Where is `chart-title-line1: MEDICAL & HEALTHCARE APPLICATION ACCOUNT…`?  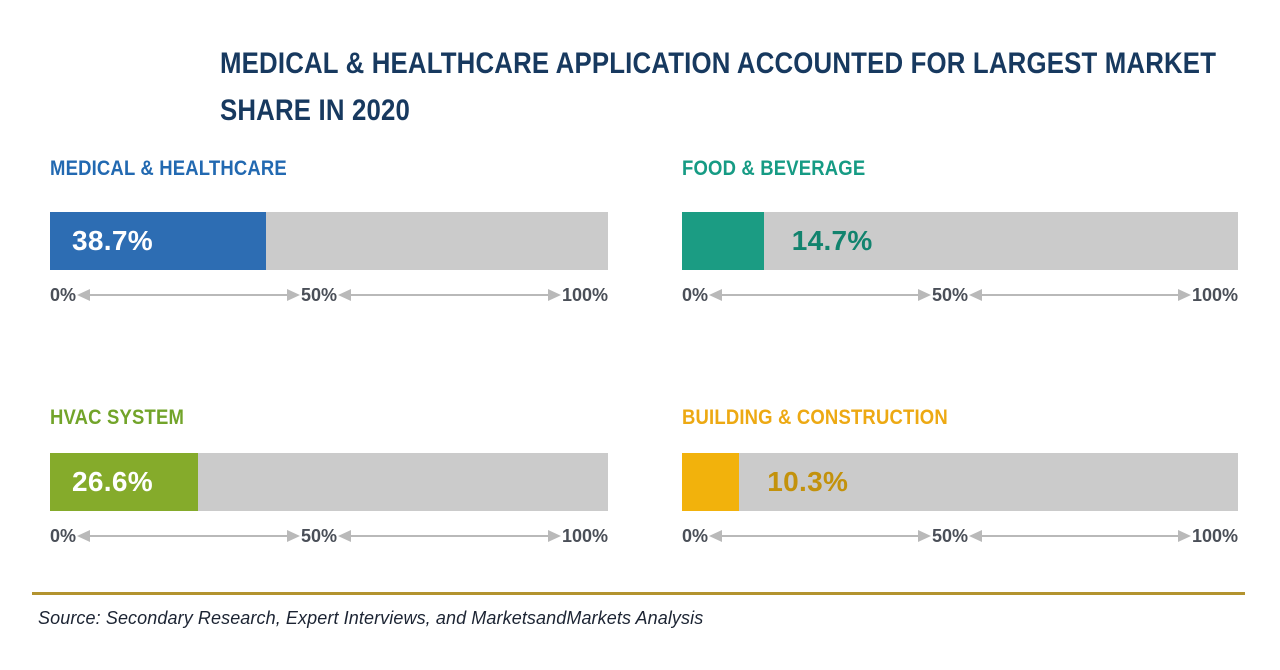
chart-title-line1: MEDICAL & HEALTHCARE APPLICATION ACCOUNT… is located at coordinates (718, 63).